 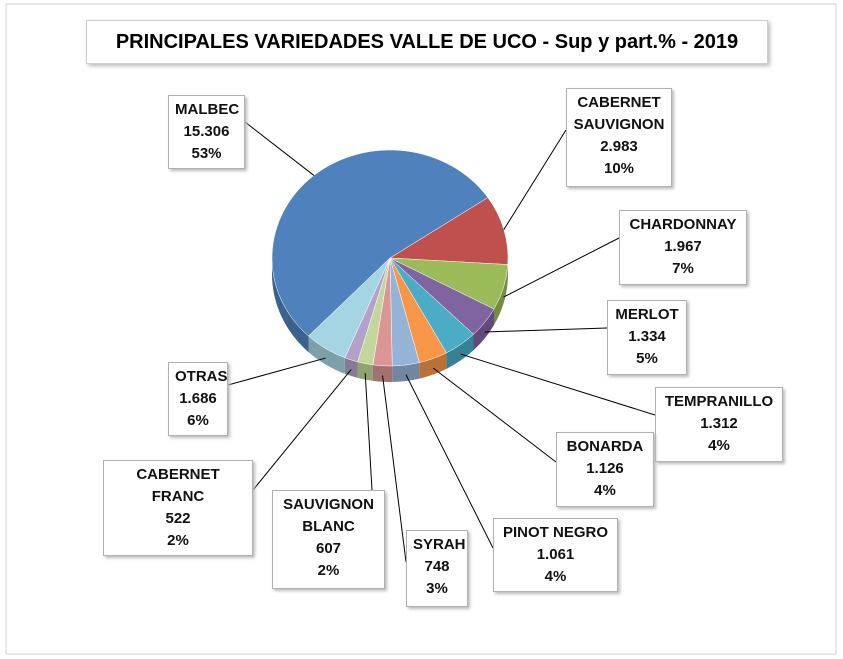 What do you see at coordinates (178, 518) in the screenshot?
I see `label-value: 522` at bounding box center [178, 518].